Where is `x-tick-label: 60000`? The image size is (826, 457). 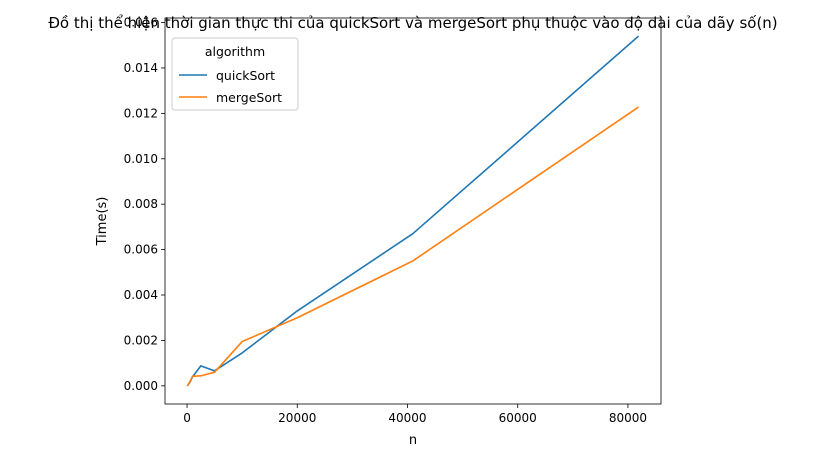
x-tick-label: 60000 is located at coordinates (518, 418).